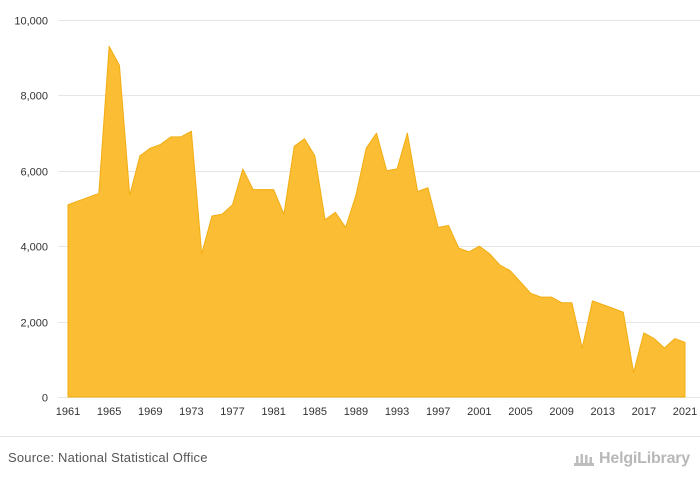 The width and height of the screenshot is (700, 483). I want to click on y-tick-label: 10,000, so click(31, 22).